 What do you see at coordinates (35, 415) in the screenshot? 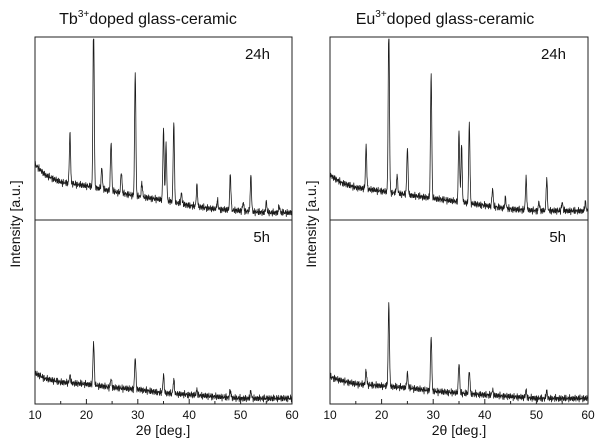
I see `tb-x-tick-label: 10` at bounding box center [35, 415].